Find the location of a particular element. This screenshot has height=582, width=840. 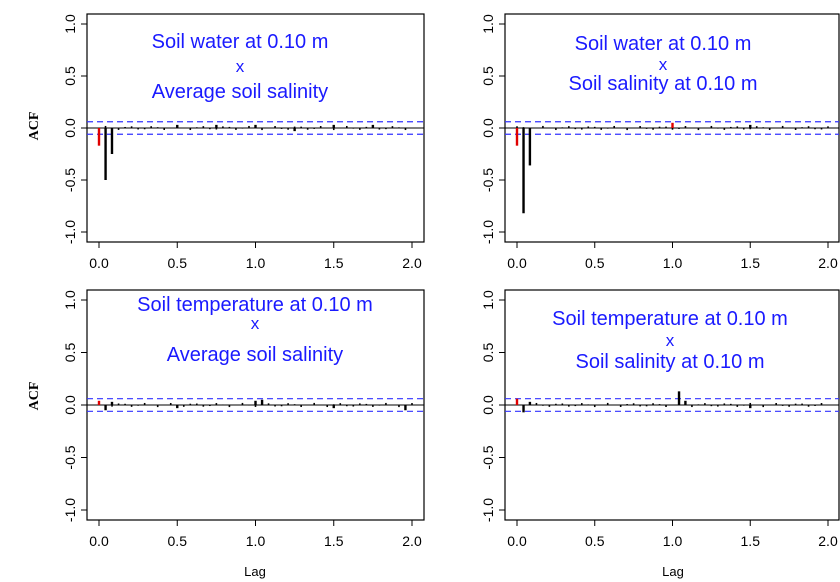

y-axis-label-top: ACF is located at coordinates (34, 126).